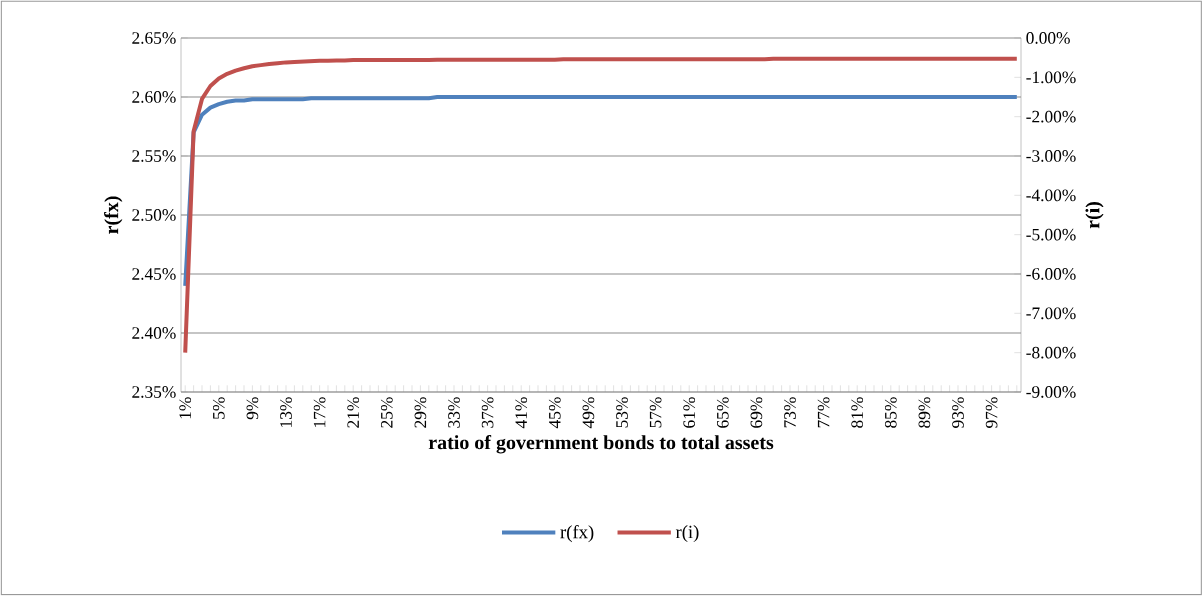 Image resolution: width=1203 pixels, height=596 pixels. I want to click on x-tick-label: 97%, so click(991, 412).